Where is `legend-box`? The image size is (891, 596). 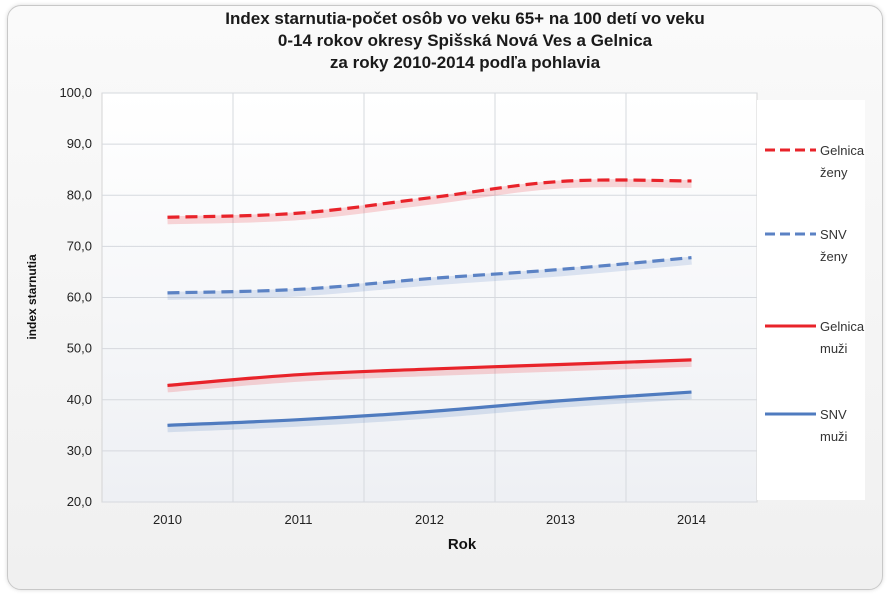
legend-box is located at coordinates (811, 300).